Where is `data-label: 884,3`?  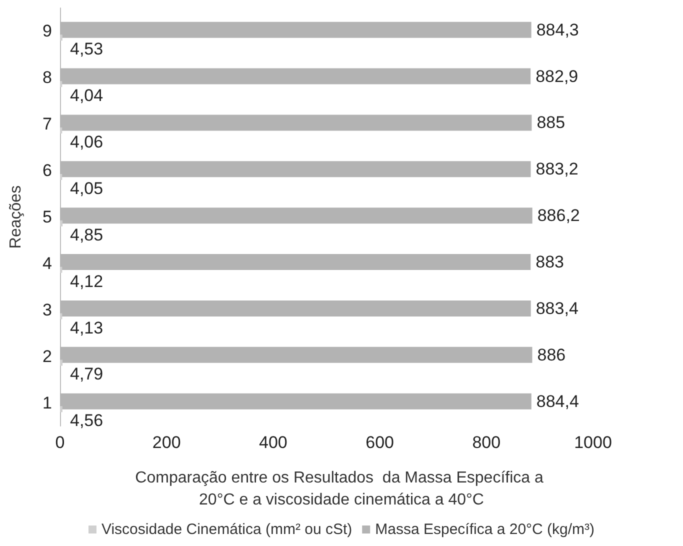 data-label: 884,3 is located at coordinates (557, 30).